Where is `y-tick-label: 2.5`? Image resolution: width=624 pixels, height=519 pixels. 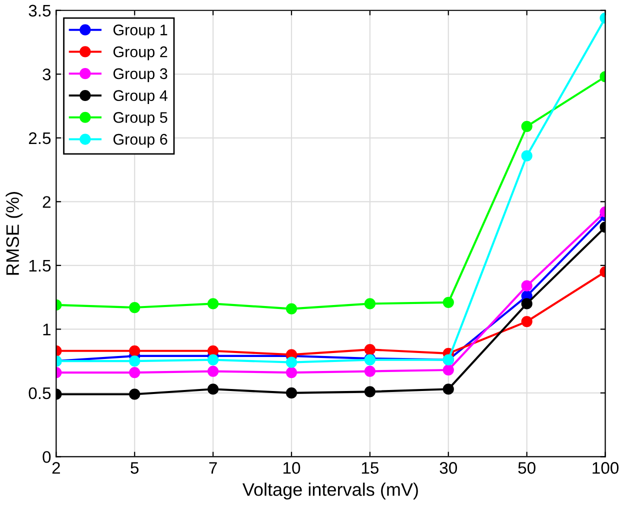 y-tick-label: 2.5 is located at coordinates (39, 138).